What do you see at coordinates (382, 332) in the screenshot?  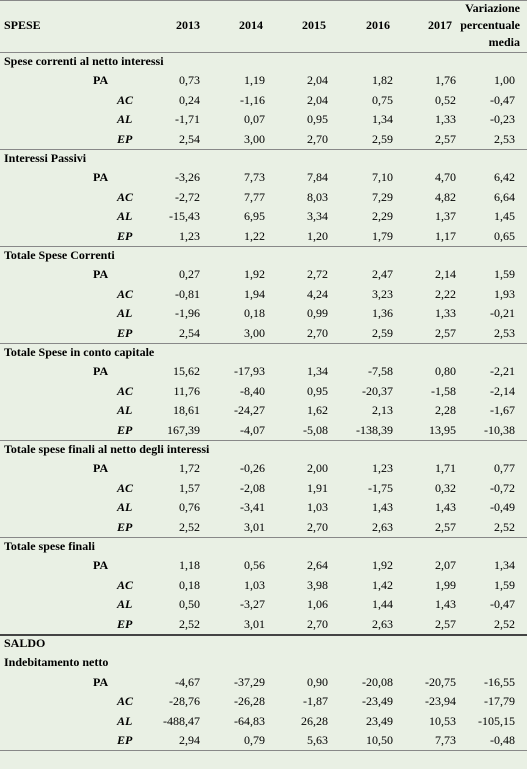 I see `cell-value: 2,59` at bounding box center [382, 332].